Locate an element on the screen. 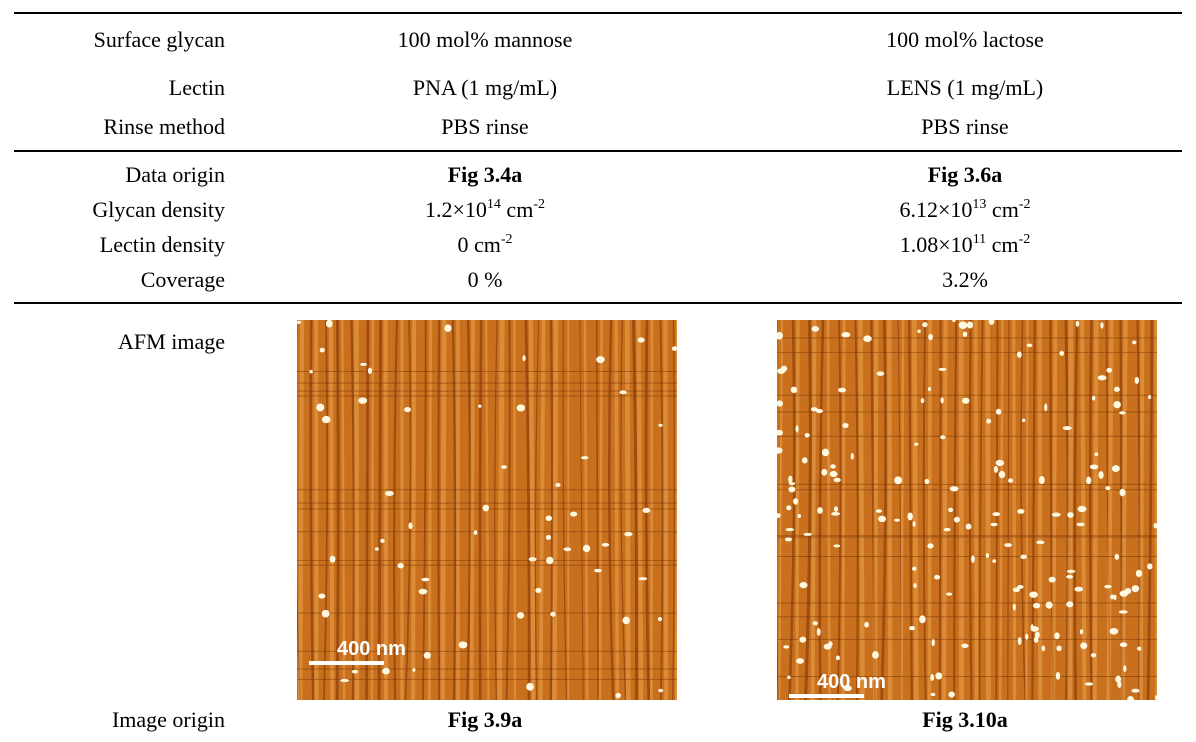  text: 0 cm is located at coordinates (479, 244).